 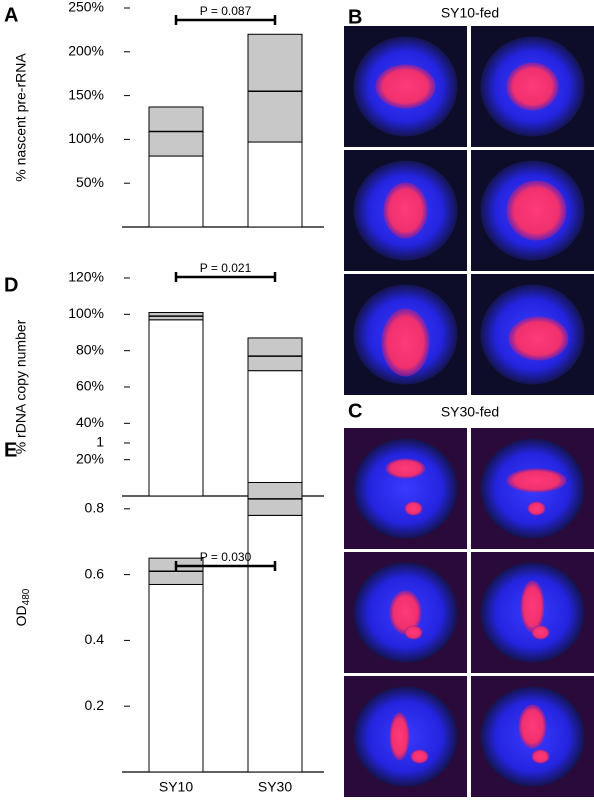 What do you see at coordinates (11, 15) in the screenshot?
I see `panel-label: A` at bounding box center [11, 15].